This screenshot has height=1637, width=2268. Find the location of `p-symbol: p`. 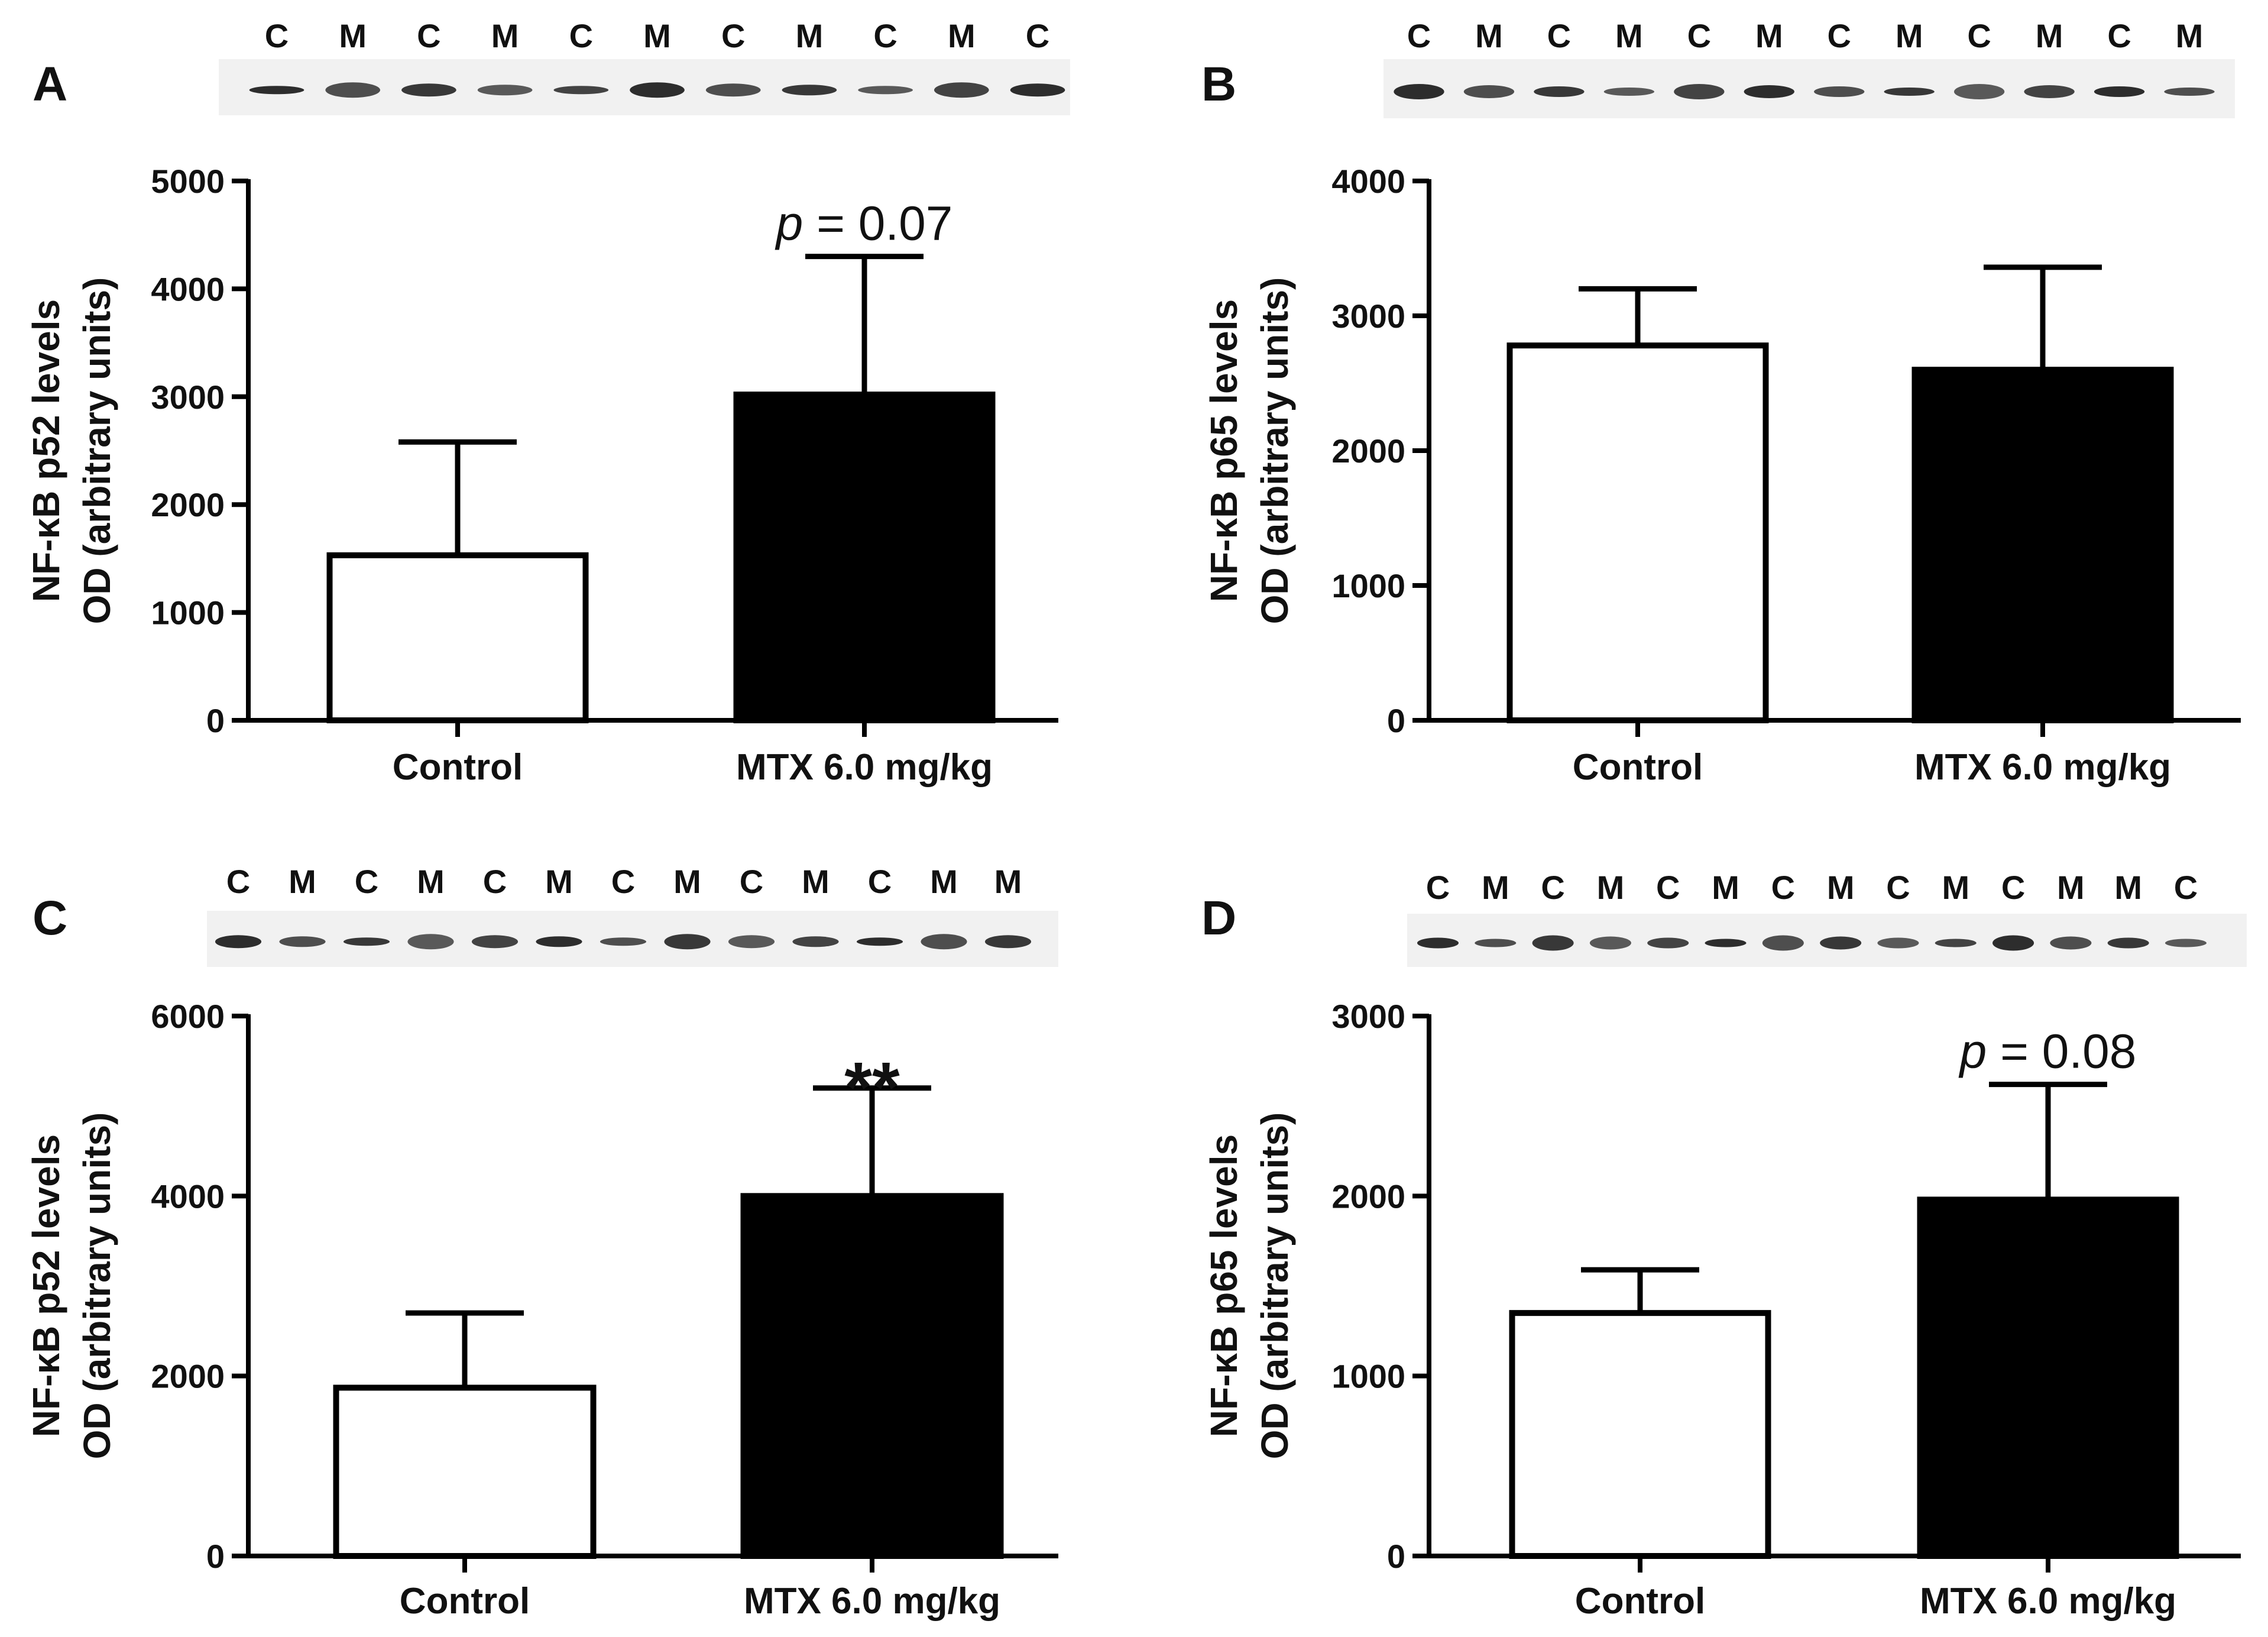

p-symbol: p is located at coordinates (789, 224).